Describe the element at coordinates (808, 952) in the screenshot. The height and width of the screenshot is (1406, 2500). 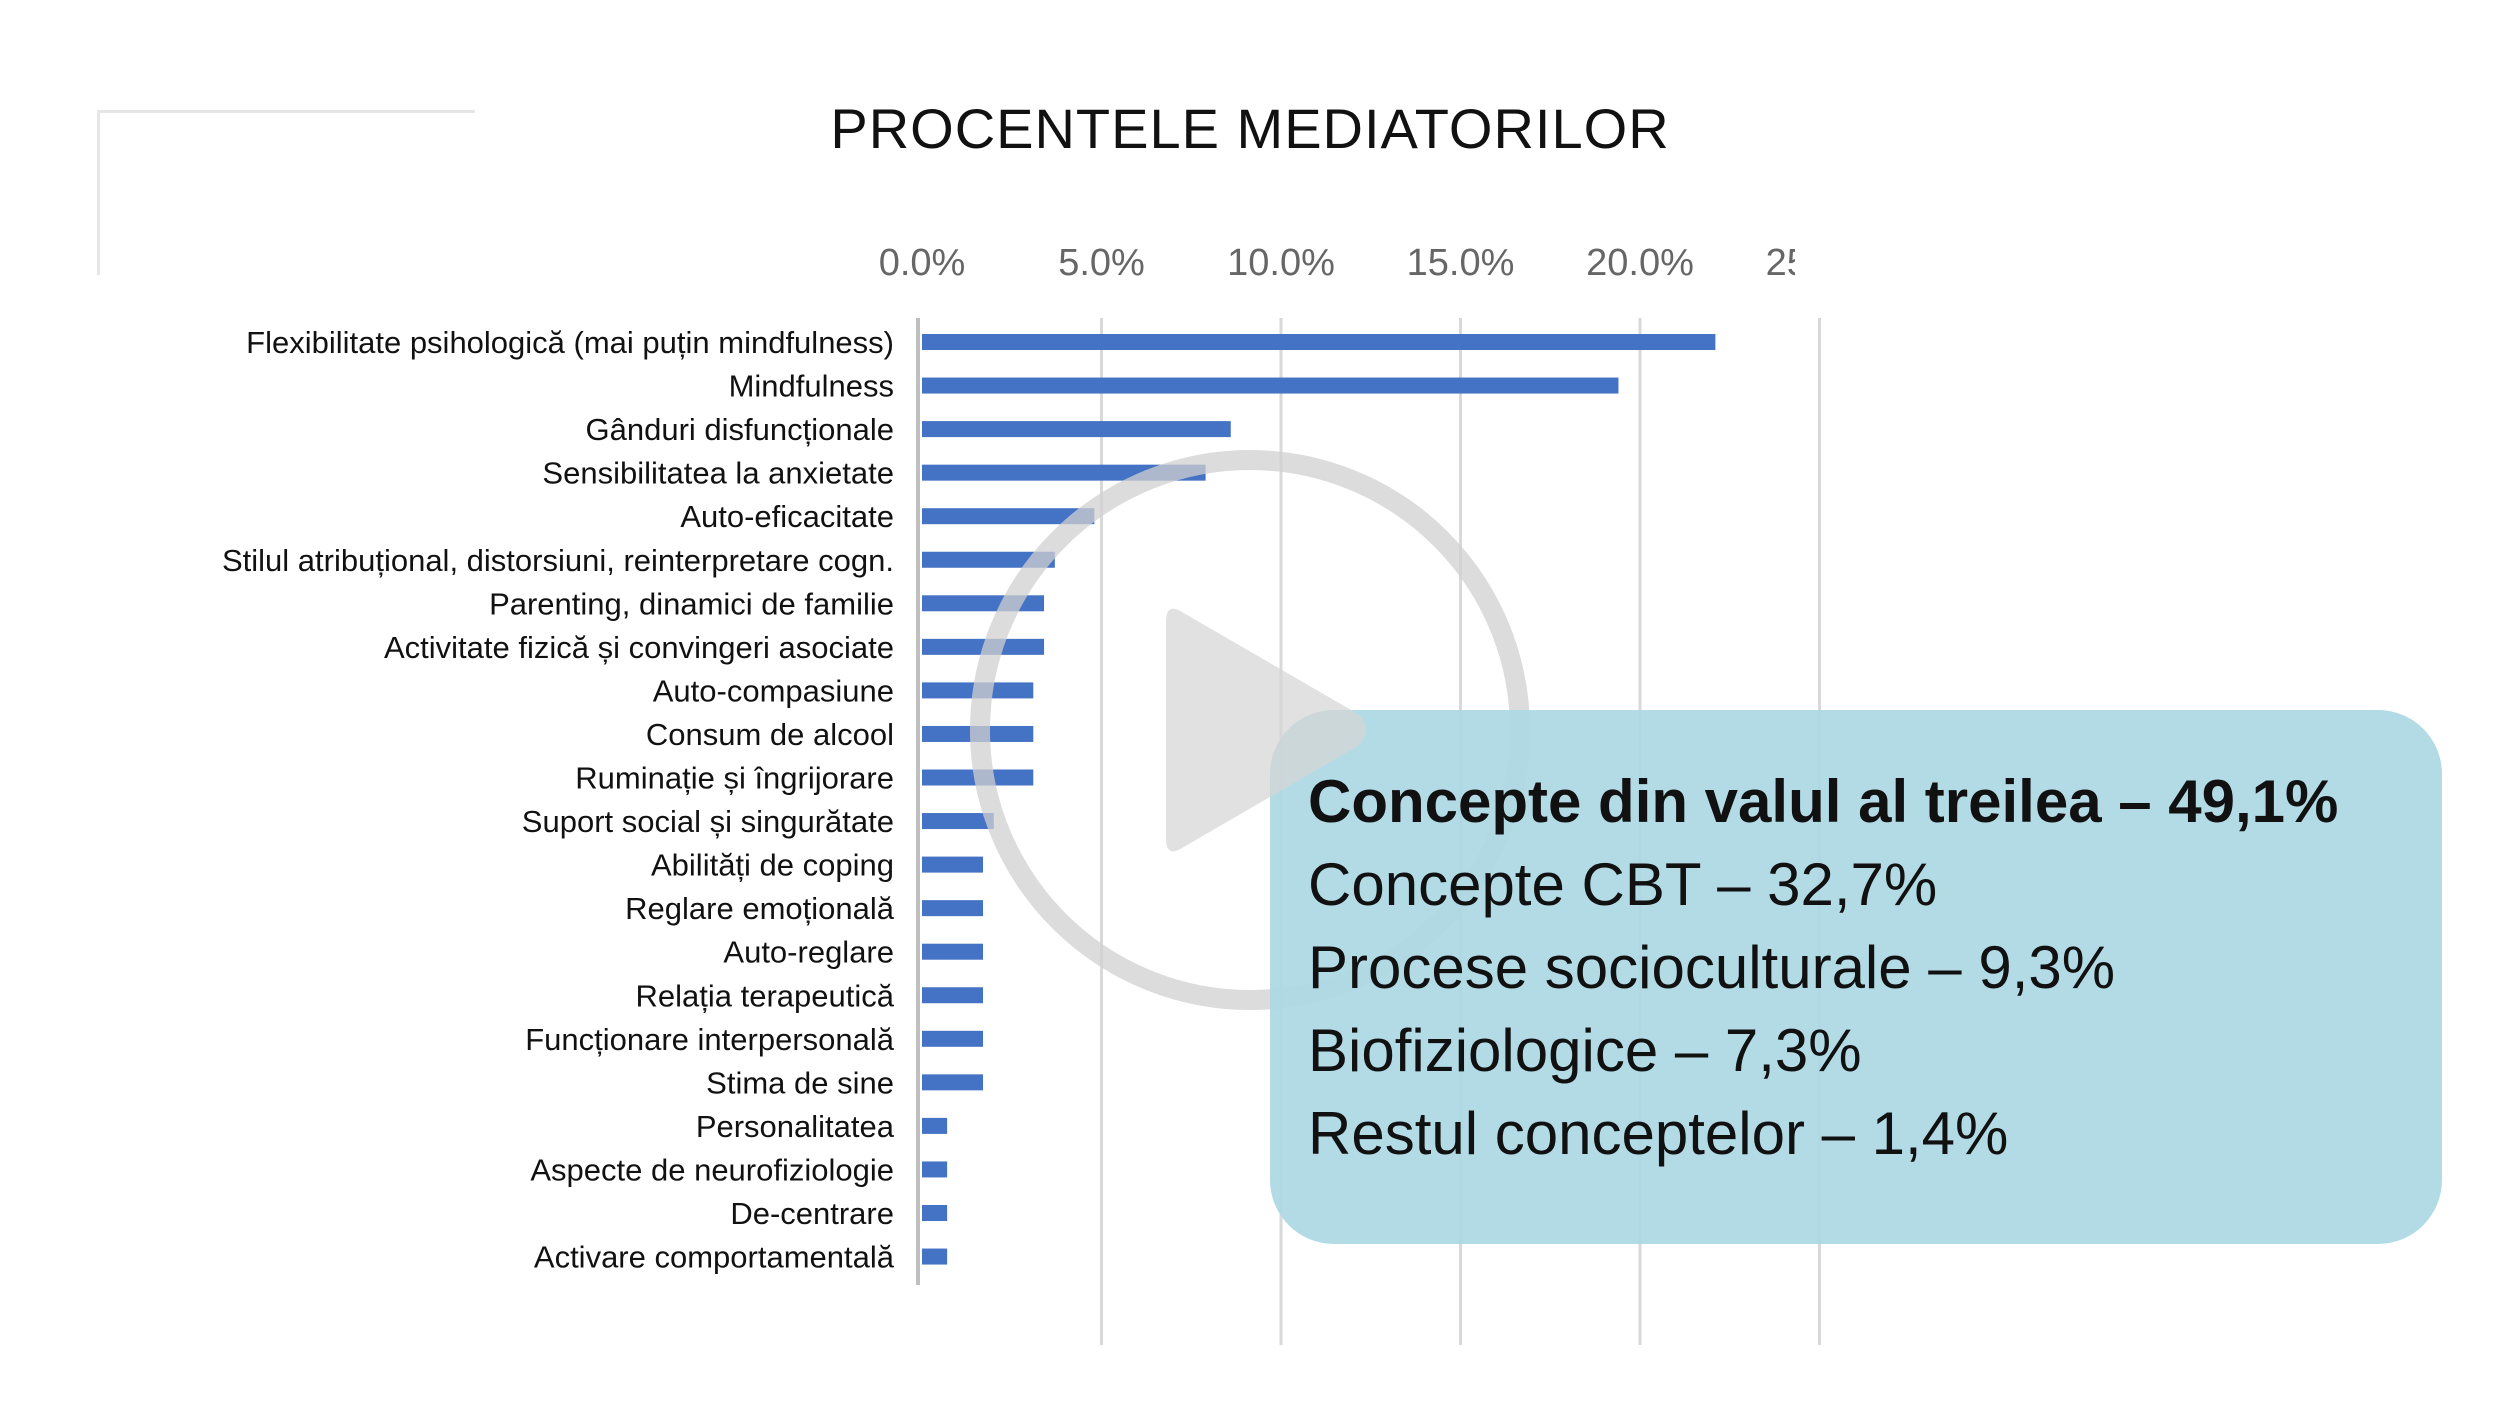
I see `category-label: Auto-reglare` at that location.